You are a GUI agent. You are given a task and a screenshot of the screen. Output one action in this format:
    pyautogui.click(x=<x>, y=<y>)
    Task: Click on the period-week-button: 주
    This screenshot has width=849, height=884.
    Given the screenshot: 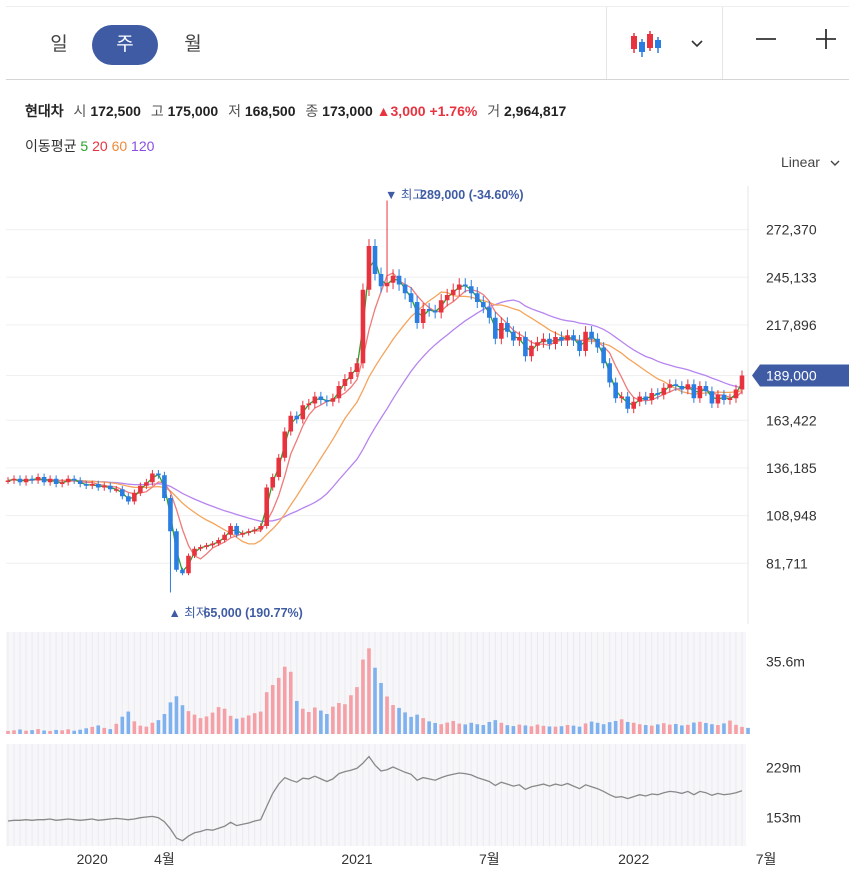 What is the action you would take?
    pyautogui.click(x=125, y=45)
    